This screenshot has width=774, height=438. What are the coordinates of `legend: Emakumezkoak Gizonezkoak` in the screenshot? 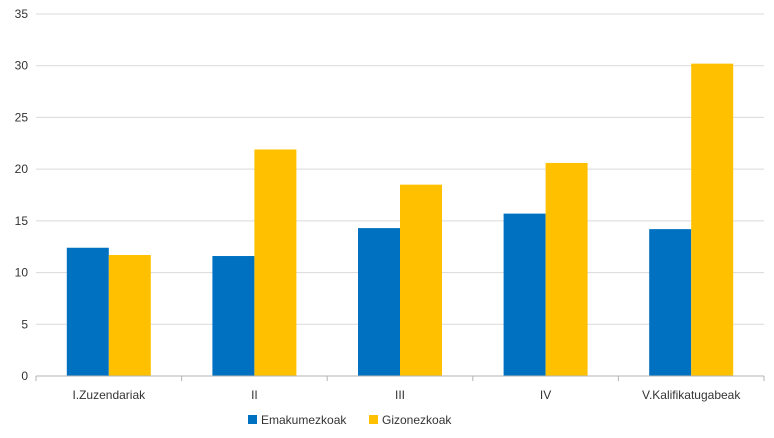 It's located at (350, 420).